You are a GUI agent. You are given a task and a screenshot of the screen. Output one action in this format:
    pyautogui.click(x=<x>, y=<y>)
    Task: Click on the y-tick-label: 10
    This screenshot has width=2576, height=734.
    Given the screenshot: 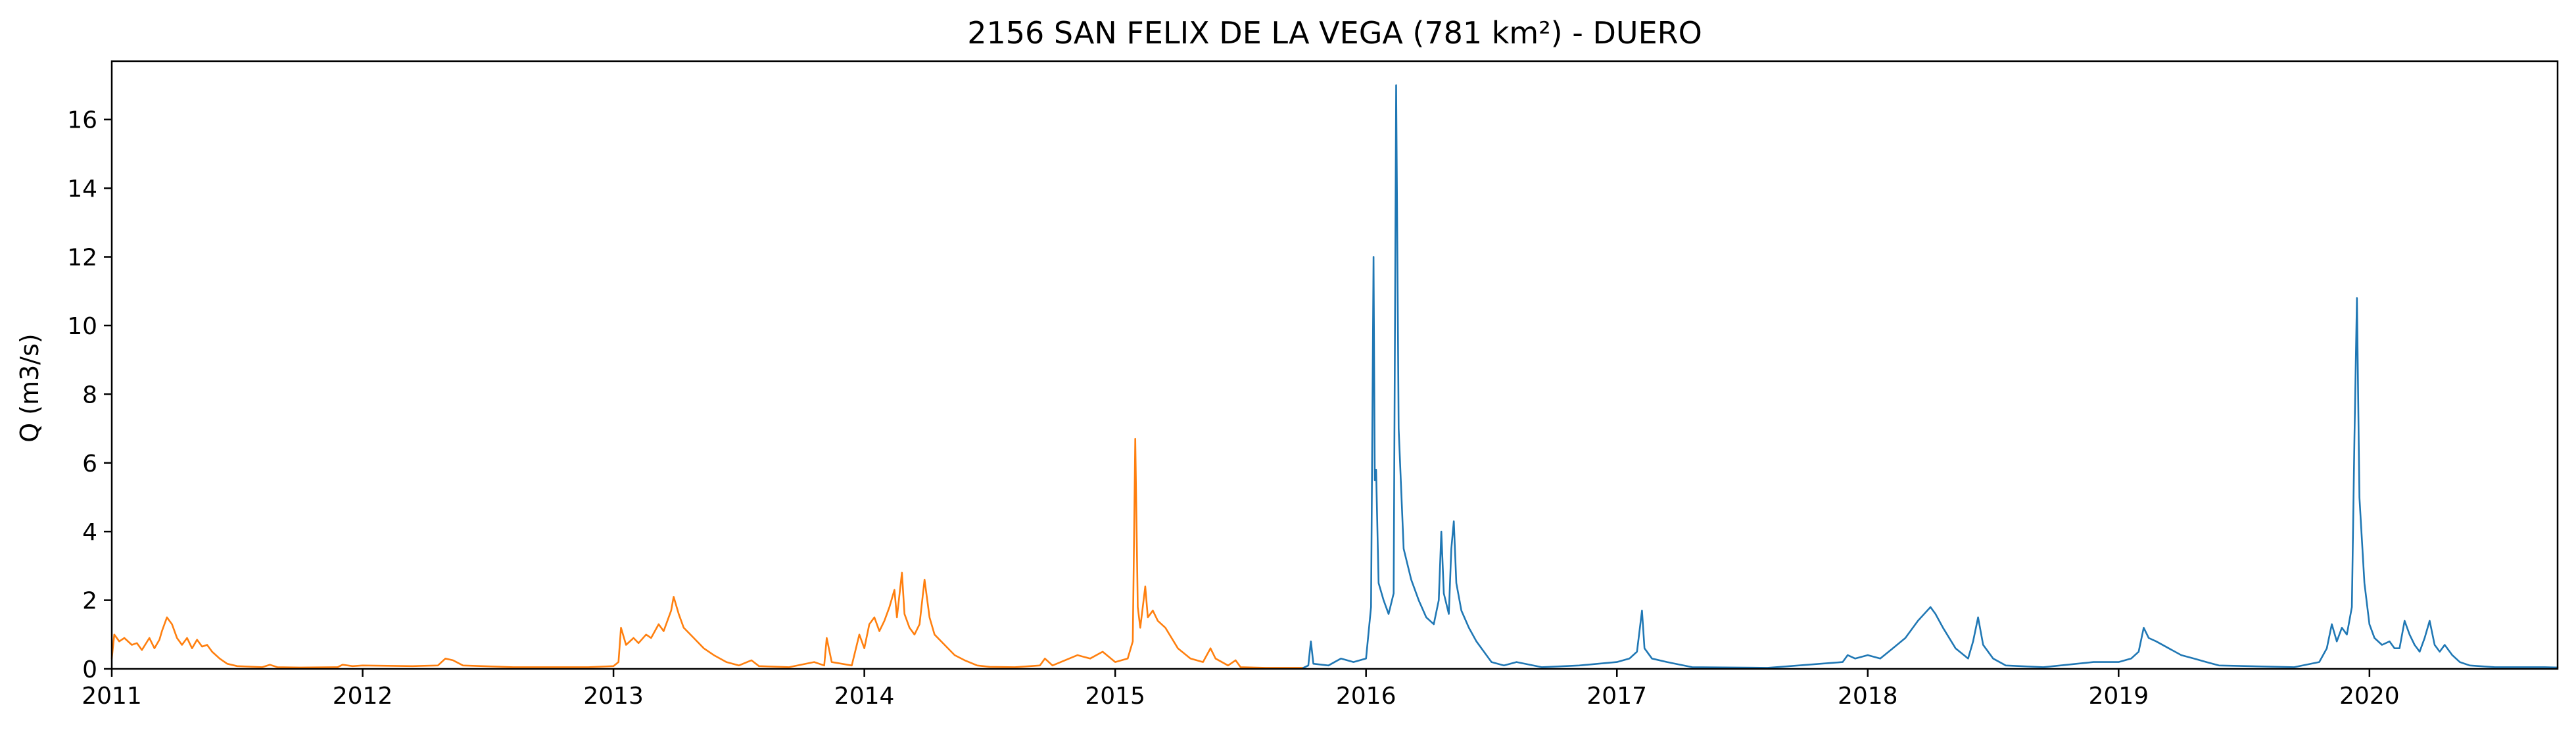 What is the action you would take?
    pyautogui.click(x=82, y=326)
    